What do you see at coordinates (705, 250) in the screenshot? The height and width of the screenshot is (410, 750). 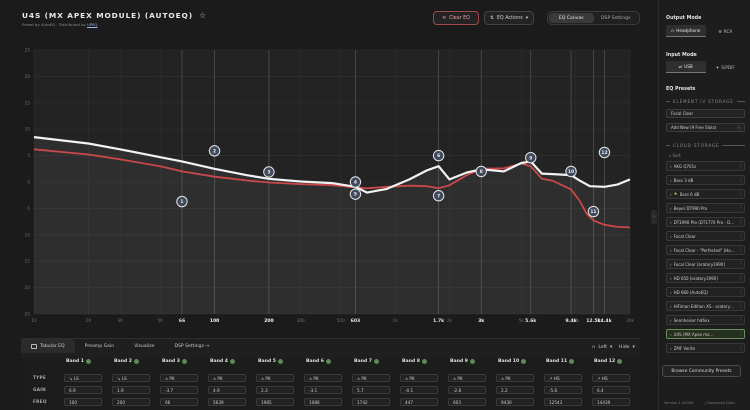 I see `preset-item: ‹ Focal Clear - "Perfected" (Ha... ⋮` at bounding box center [705, 250].